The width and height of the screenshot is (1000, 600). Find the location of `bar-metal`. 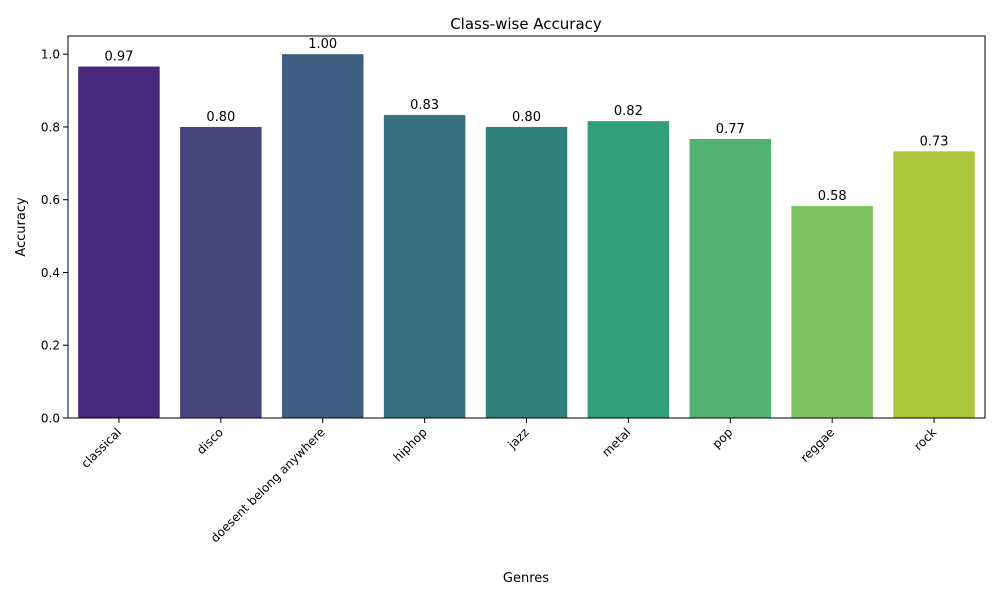

bar-metal is located at coordinates (628, 269).